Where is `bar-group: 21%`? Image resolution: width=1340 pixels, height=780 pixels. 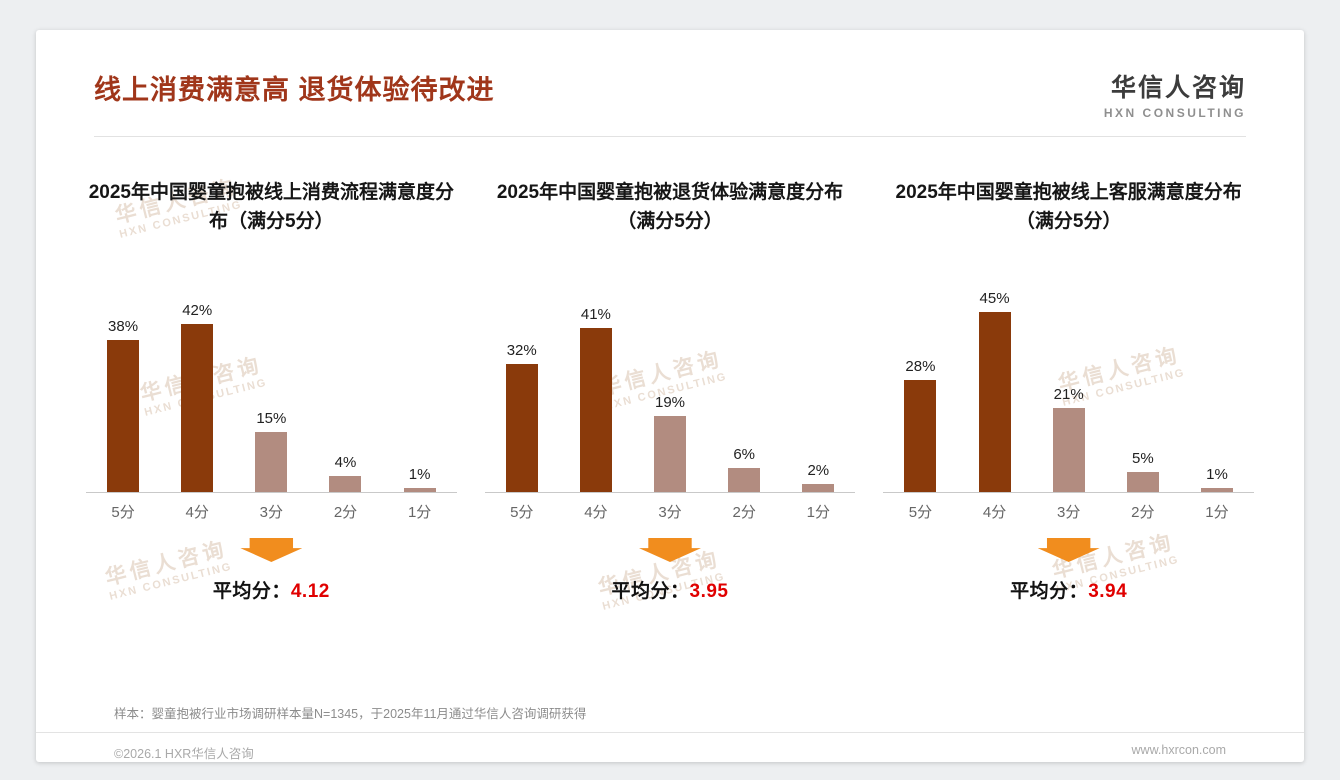
bar-group: 21% is located at coordinates (1069, 439).